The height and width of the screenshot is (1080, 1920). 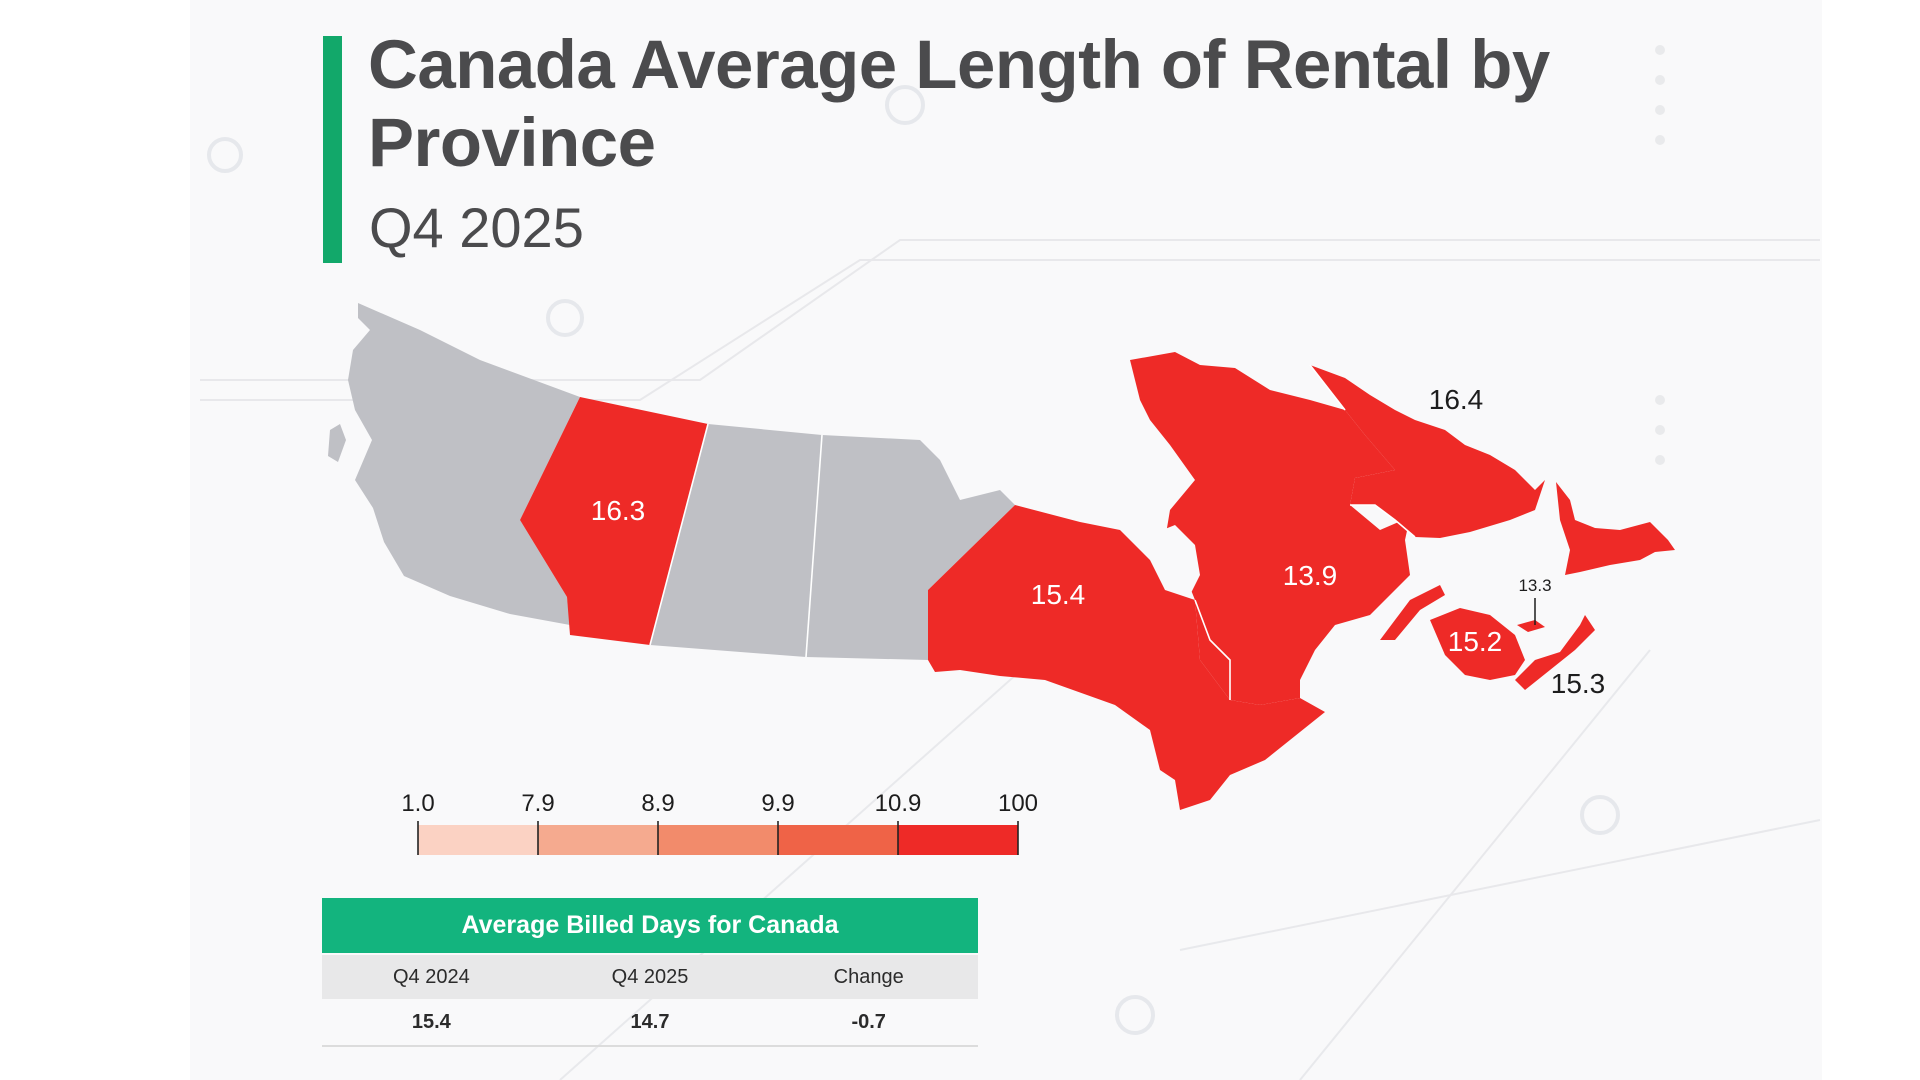 I want to click on province-prince-edward-island, so click(x=1531, y=626).